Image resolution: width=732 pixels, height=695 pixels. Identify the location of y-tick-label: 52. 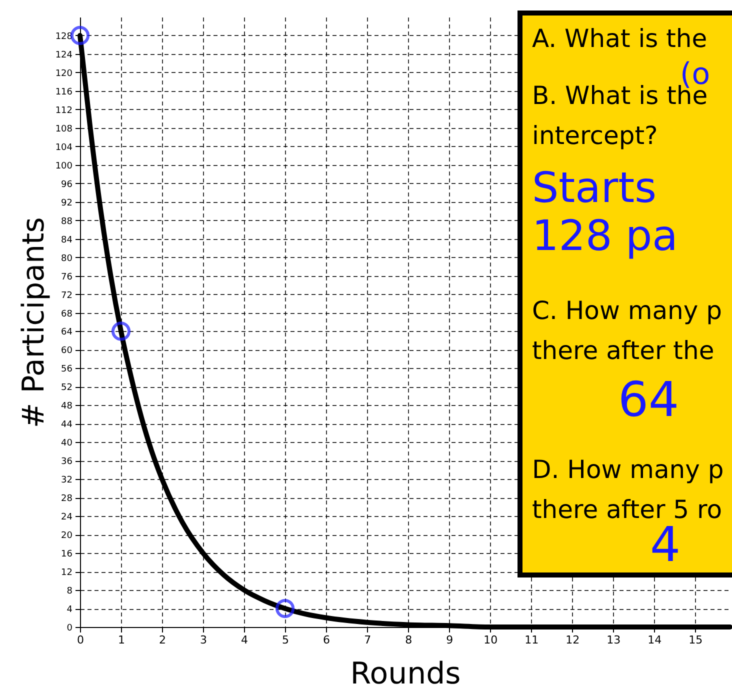
(66, 388).